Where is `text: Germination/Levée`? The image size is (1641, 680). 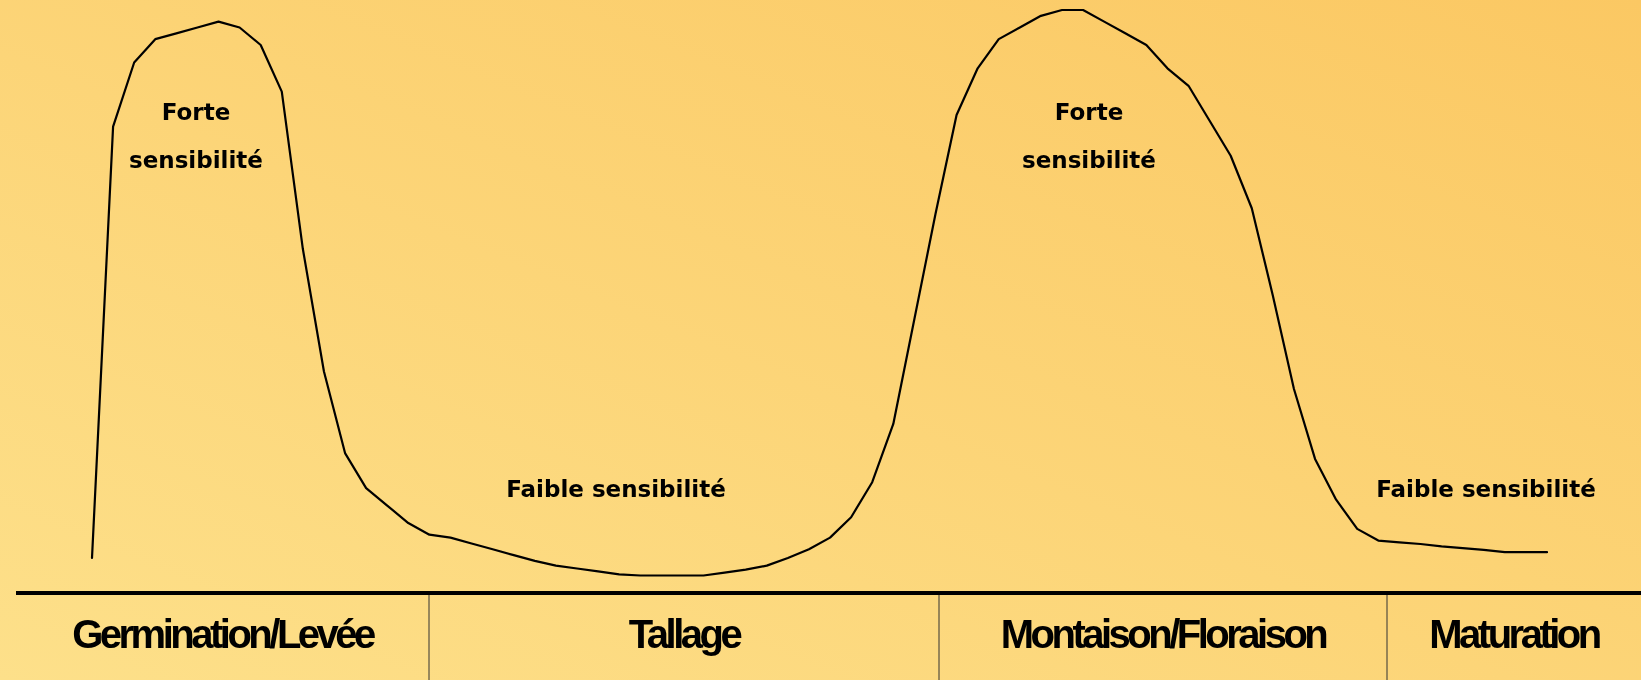
text: Germination/Levée is located at coordinates (224, 634).